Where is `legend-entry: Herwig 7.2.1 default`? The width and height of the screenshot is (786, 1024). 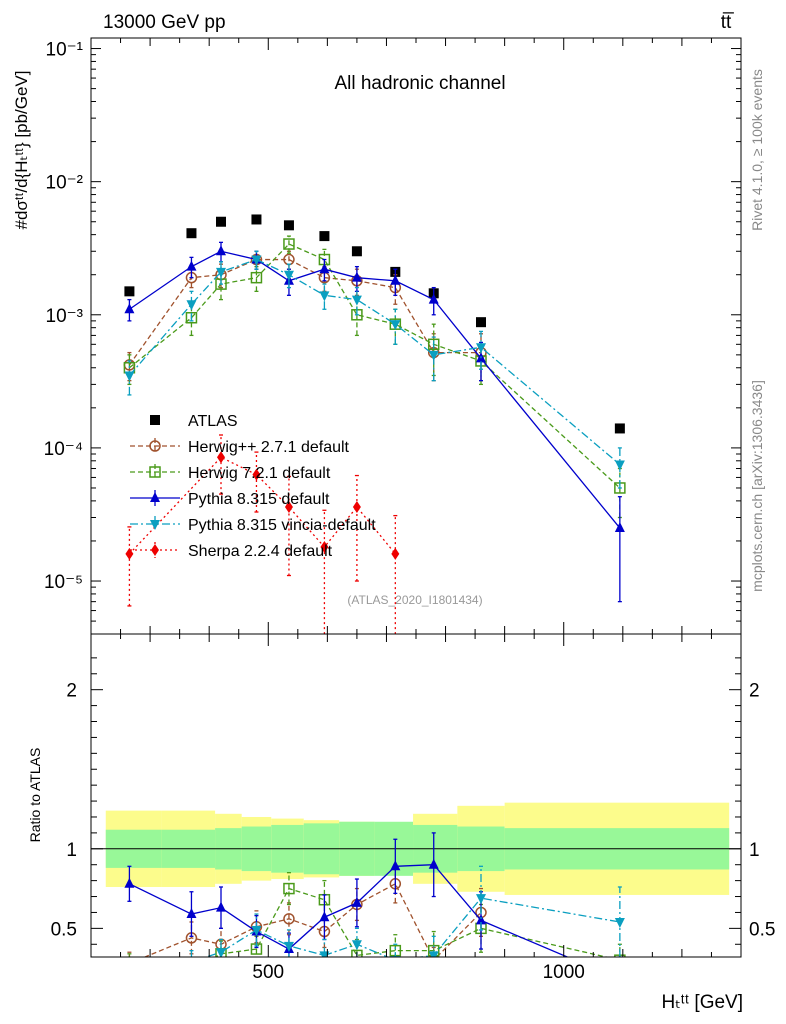 legend-entry: Herwig 7.2.1 default is located at coordinates (230, 473).